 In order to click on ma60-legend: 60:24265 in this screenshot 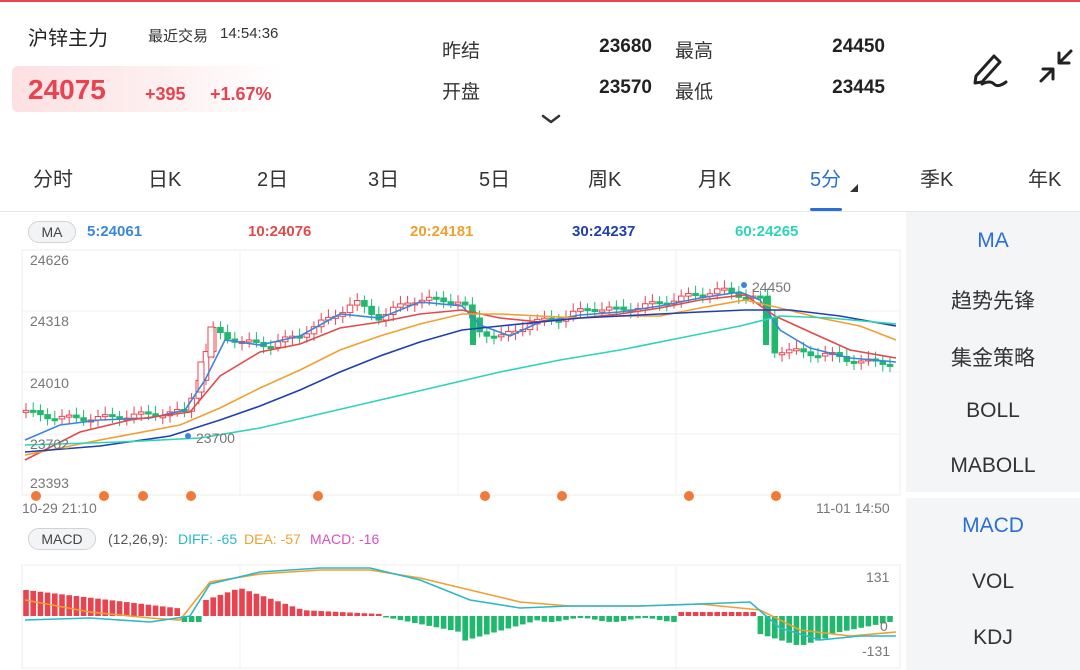, I will do `click(767, 231)`.